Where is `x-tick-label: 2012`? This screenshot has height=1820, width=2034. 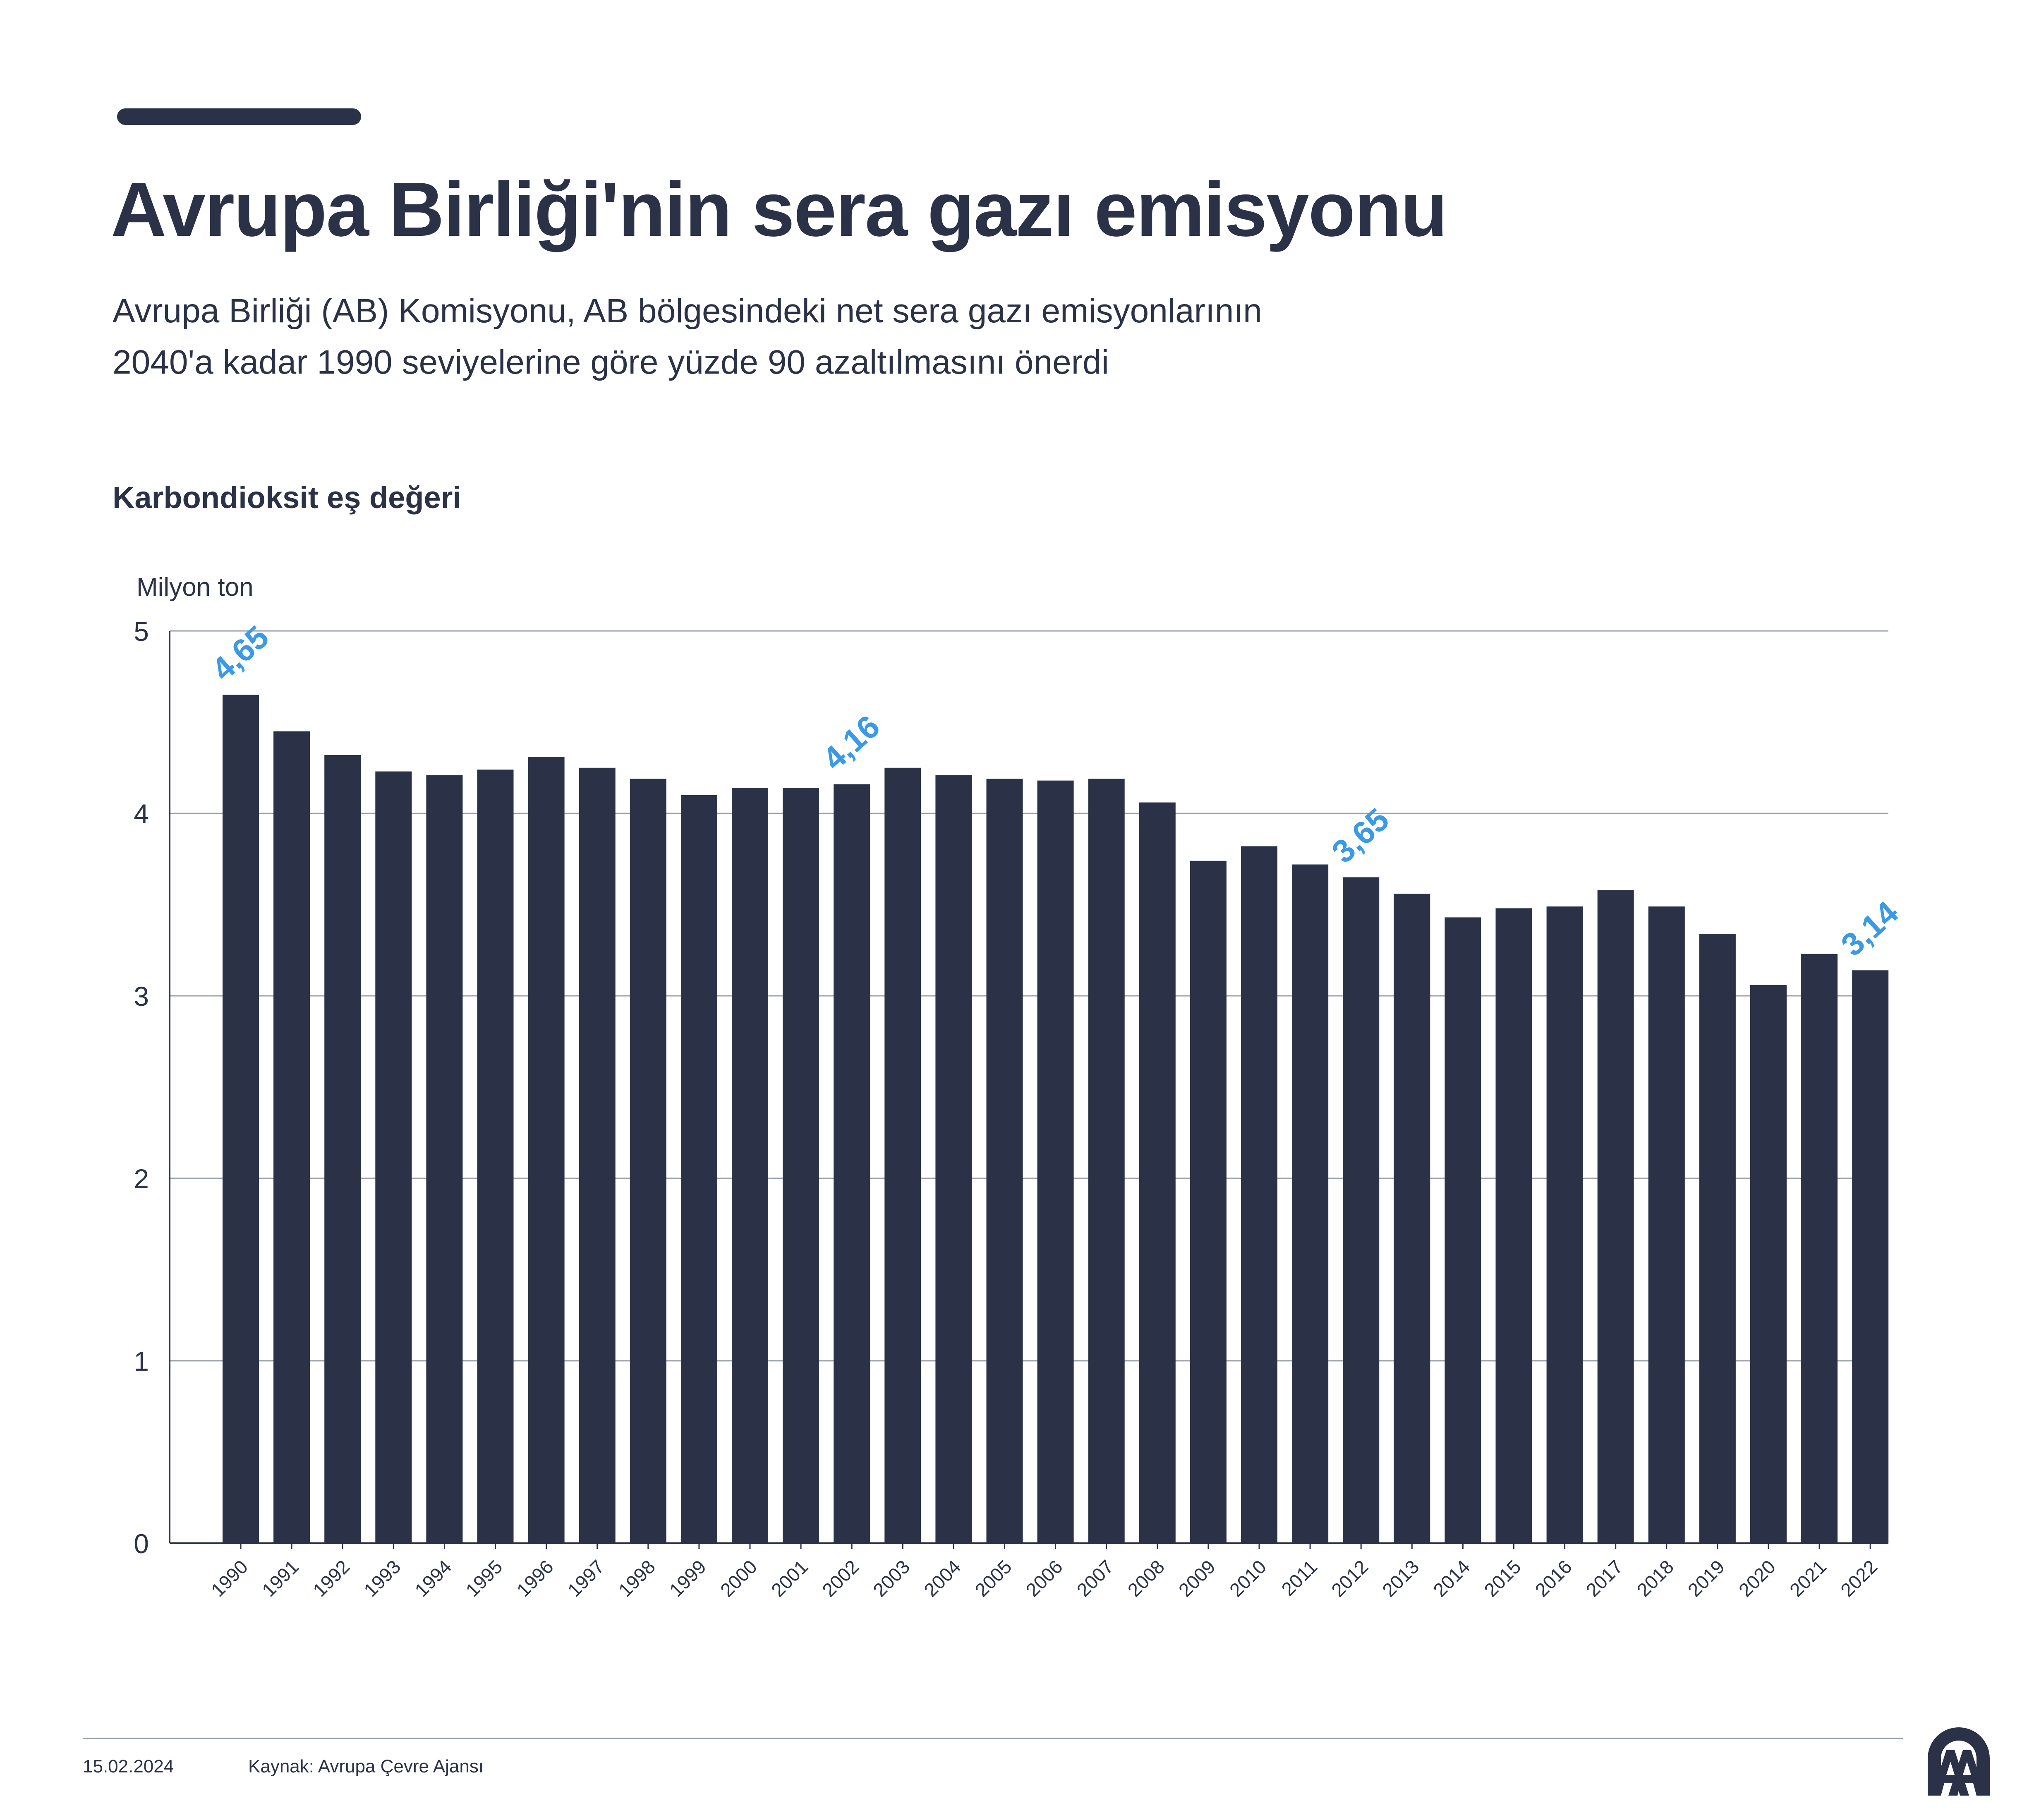
x-tick-label: 2012 is located at coordinates (1350, 1578).